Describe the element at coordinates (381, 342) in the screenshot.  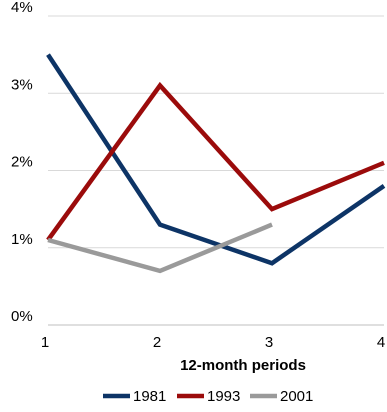
I see `x-tick-label: 4` at that location.